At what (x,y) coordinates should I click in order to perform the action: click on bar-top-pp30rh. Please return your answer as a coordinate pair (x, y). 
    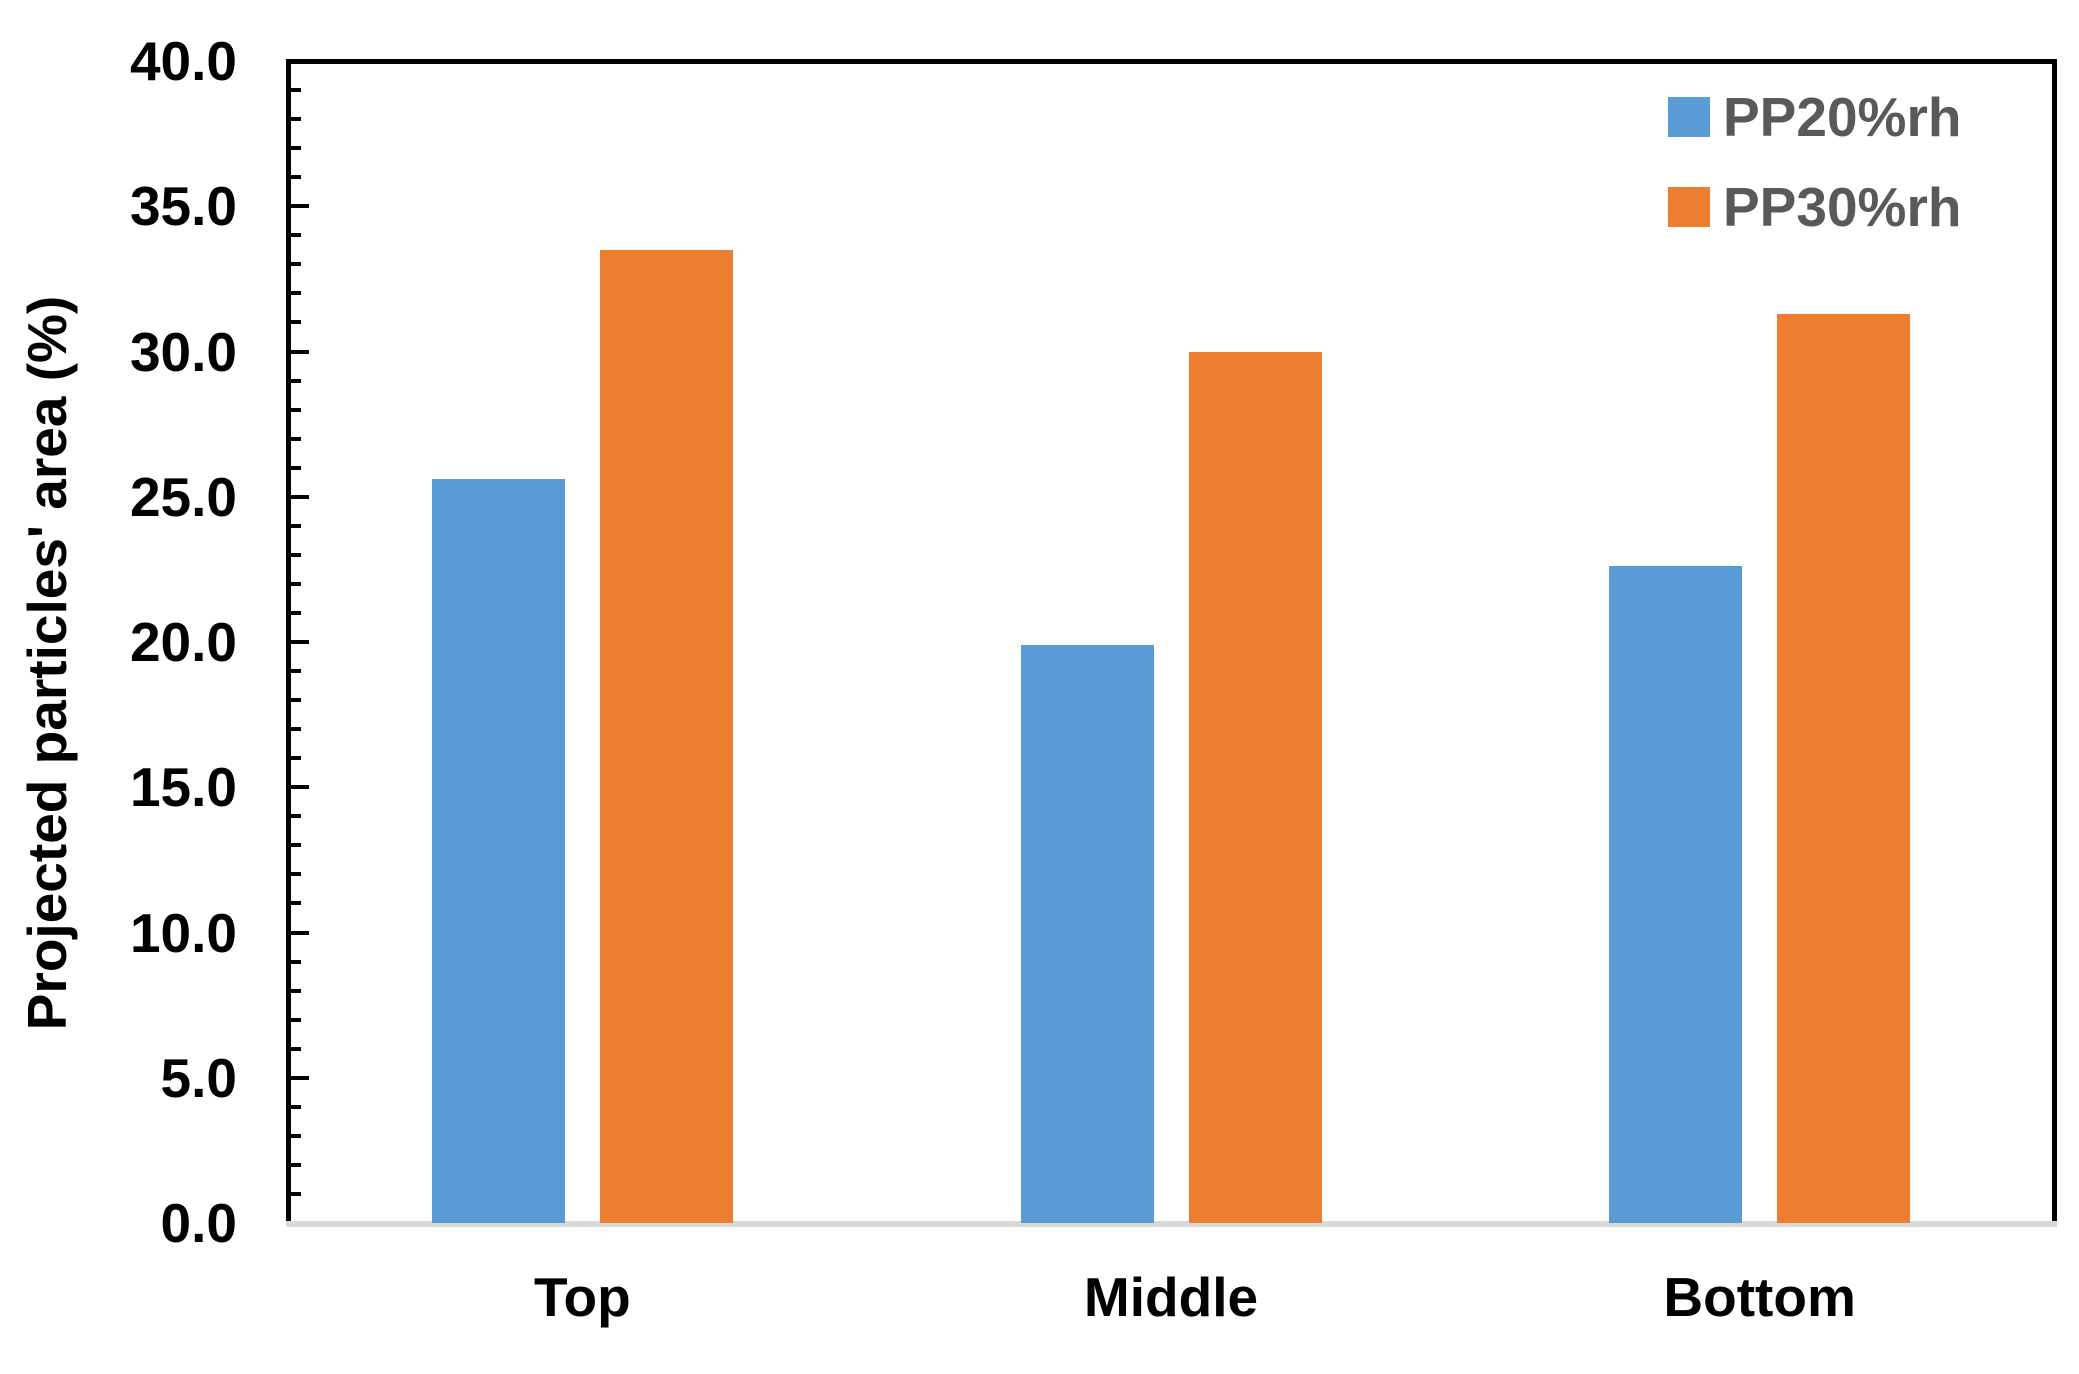
    Looking at the image, I should click on (666, 736).